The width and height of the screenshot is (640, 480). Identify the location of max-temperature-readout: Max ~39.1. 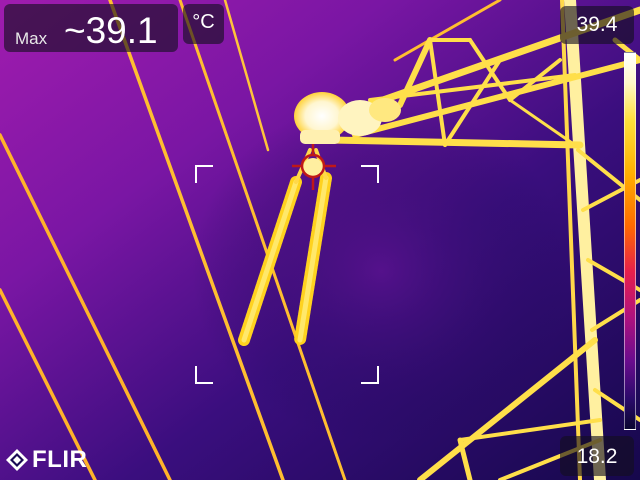
(91, 28).